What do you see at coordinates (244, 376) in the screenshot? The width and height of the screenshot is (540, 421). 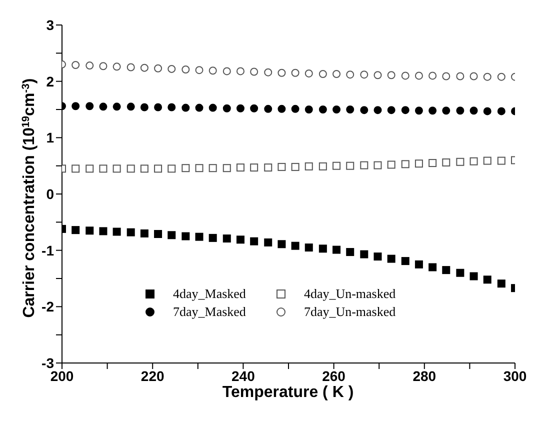 I see `x-tick-label: 240` at bounding box center [244, 376].